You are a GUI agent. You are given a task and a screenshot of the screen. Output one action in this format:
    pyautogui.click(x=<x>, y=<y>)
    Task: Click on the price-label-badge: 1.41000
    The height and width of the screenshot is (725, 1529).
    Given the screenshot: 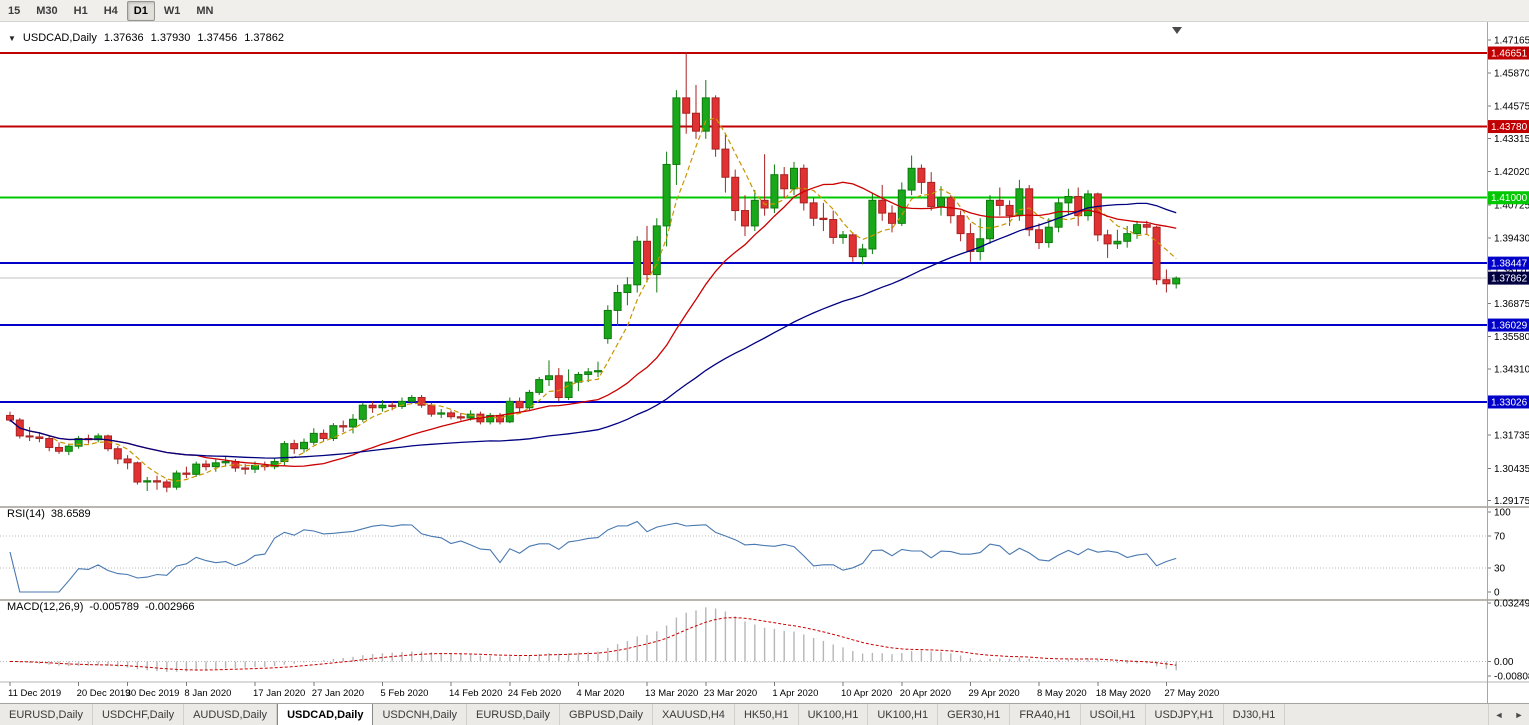 What is the action you would take?
    pyautogui.click(x=1508, y=198)
    